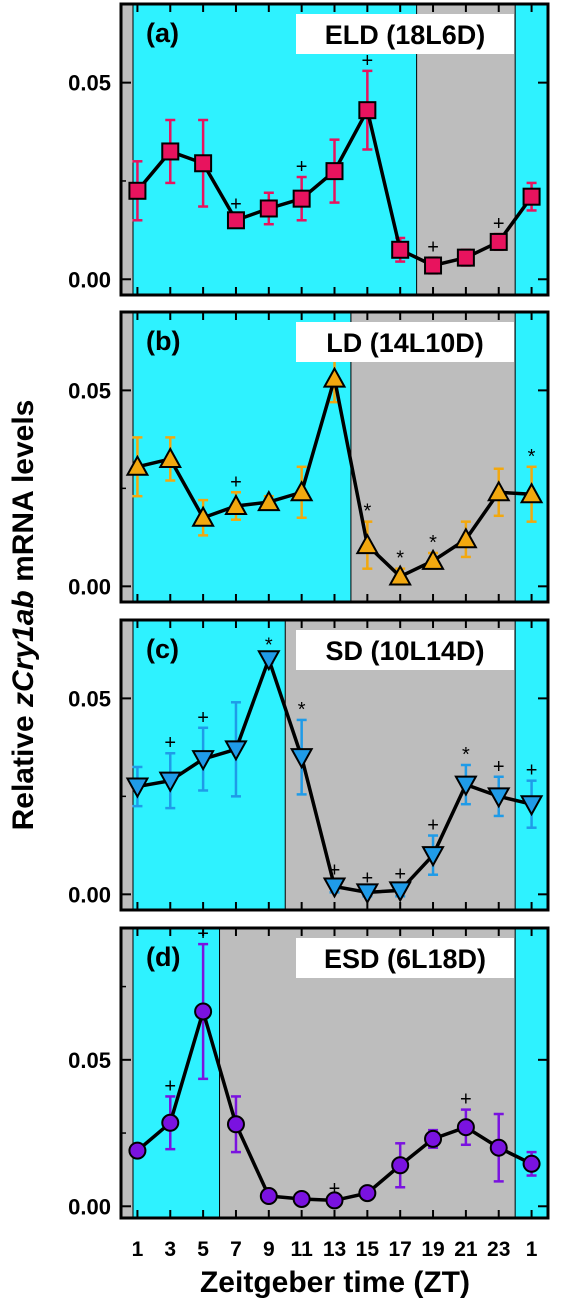  What do you see at coordinates (334, 1249) in the screenshot?
I see `x-tick-label: 13` at bounding box center [334, 1249].